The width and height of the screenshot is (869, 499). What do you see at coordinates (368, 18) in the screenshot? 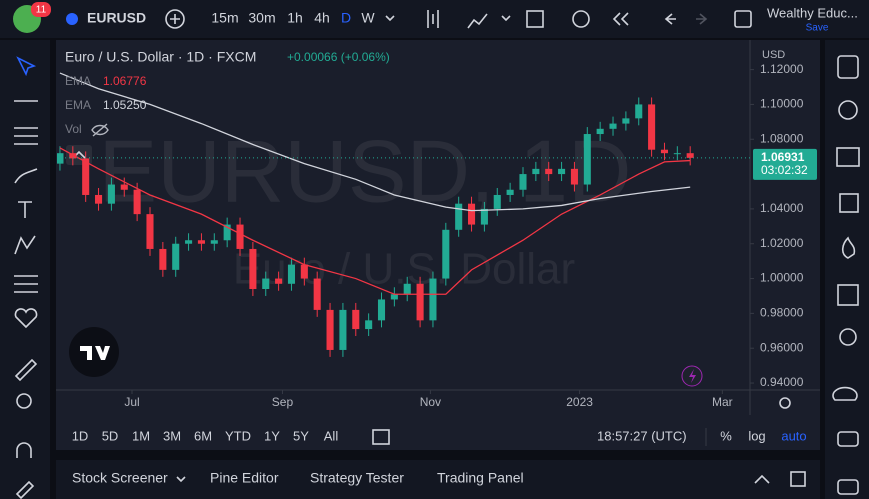
I see `interval: W` at bounding box center [368, 18].